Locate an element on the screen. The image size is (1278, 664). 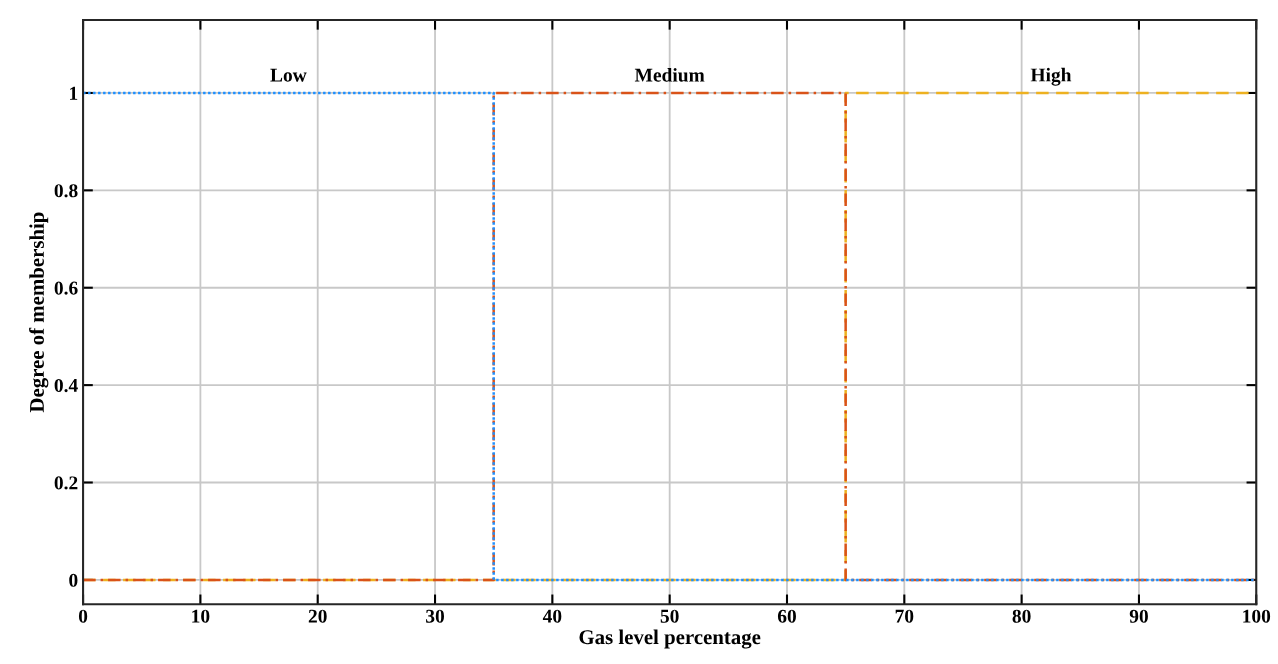
x-tick-label: 10 is located at coordinates (201, 616).